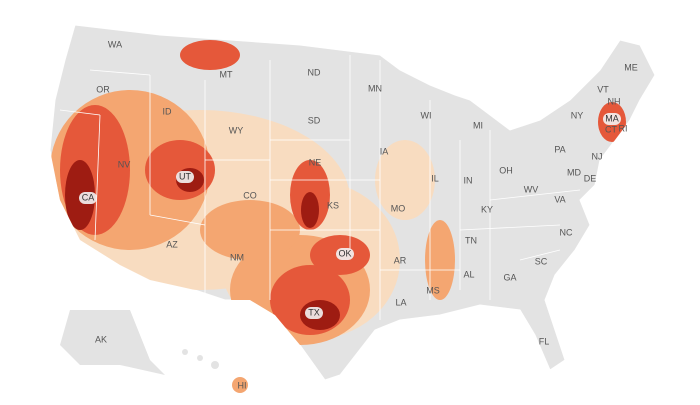  What do you see at coordinates (384, 151) in the screenshot?
I see `state-label: IA` at bounding box center [384, 151].